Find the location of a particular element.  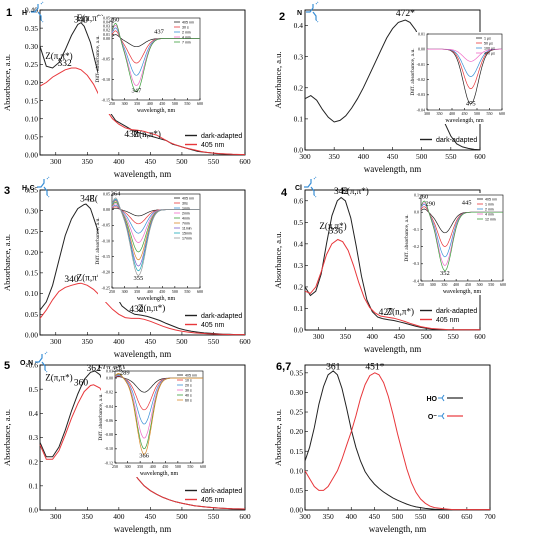

legend-label: O⁻ is located at coordinates (432, 417).